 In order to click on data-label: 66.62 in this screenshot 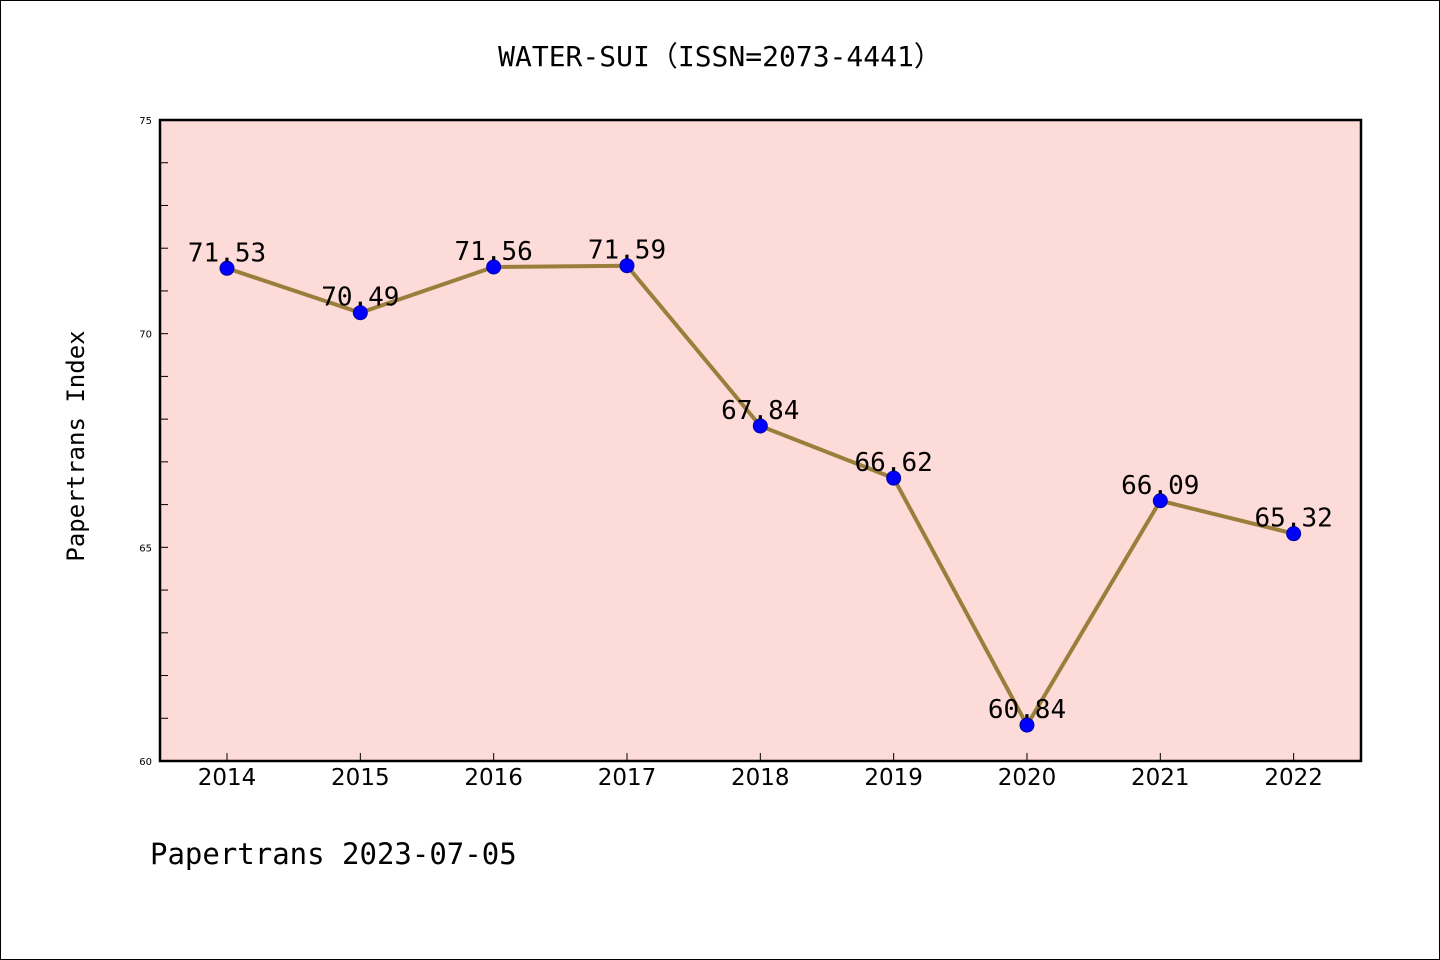, I will do `click(894, 463)`.